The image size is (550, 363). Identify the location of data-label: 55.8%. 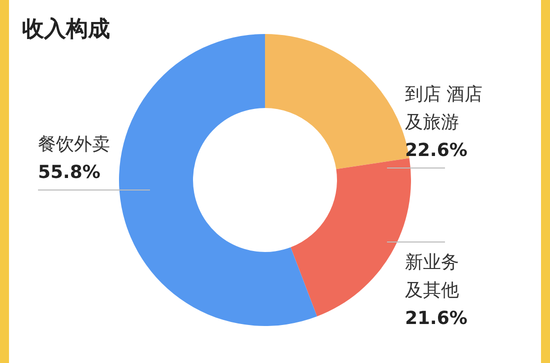
(69, 172).